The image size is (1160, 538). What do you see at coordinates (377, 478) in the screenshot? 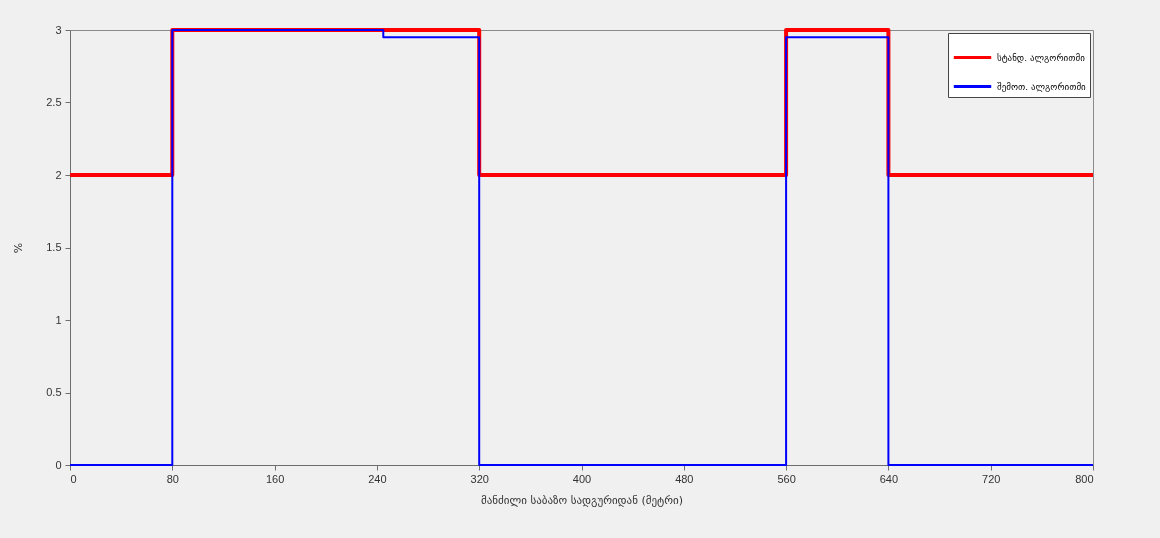
I see `x-tick-label: 240` at bounding box center [377, 478].